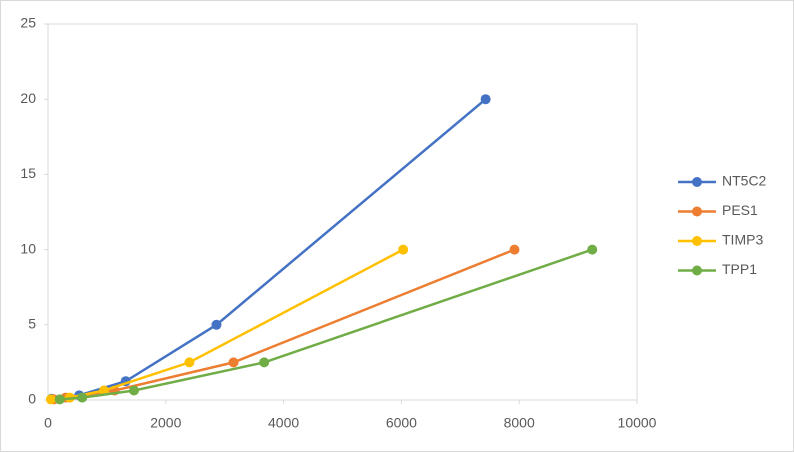 The width and height of the screenshot is (794, 452). Describe the element at coordinates (28, 98) in the screenshot. I see `y-tick-label: 20` at that location.